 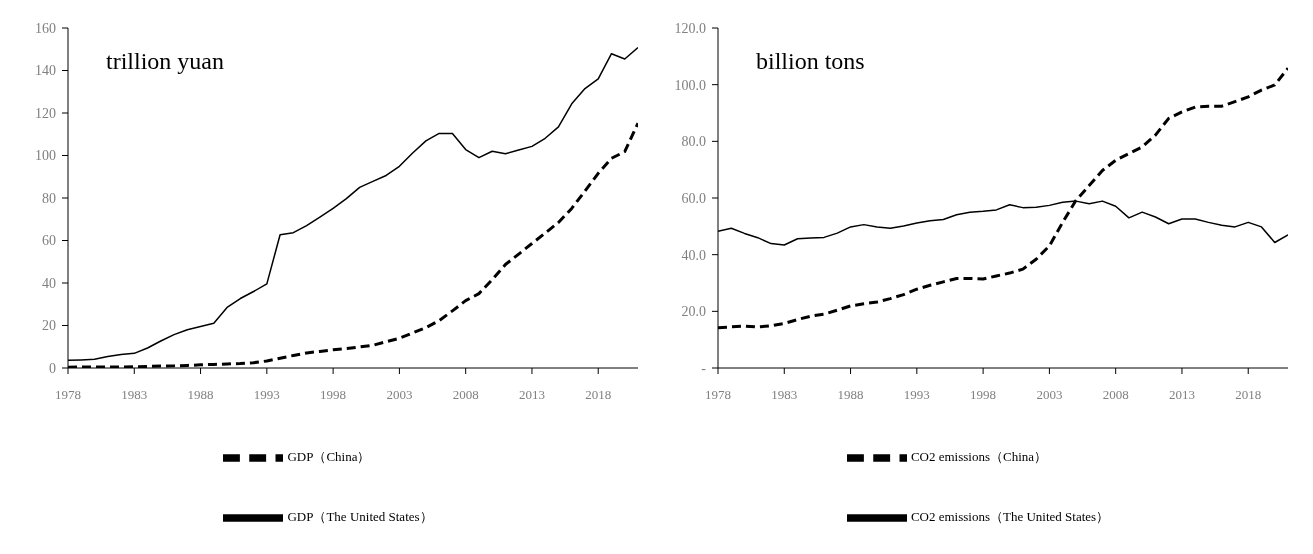 What do you see at coordinates (45, 28) in the screenshot?
I see `y-tick-label: 160` at bounding box center [45, 28].